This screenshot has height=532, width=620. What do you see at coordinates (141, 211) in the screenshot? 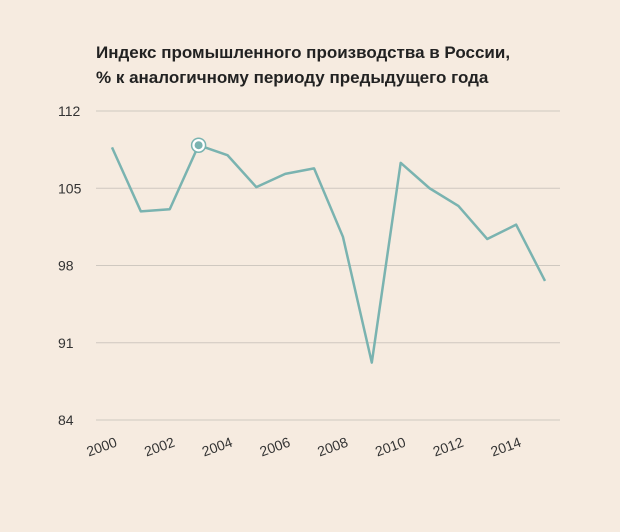
I see `data-point-2001` at bounding box center [141, 211].